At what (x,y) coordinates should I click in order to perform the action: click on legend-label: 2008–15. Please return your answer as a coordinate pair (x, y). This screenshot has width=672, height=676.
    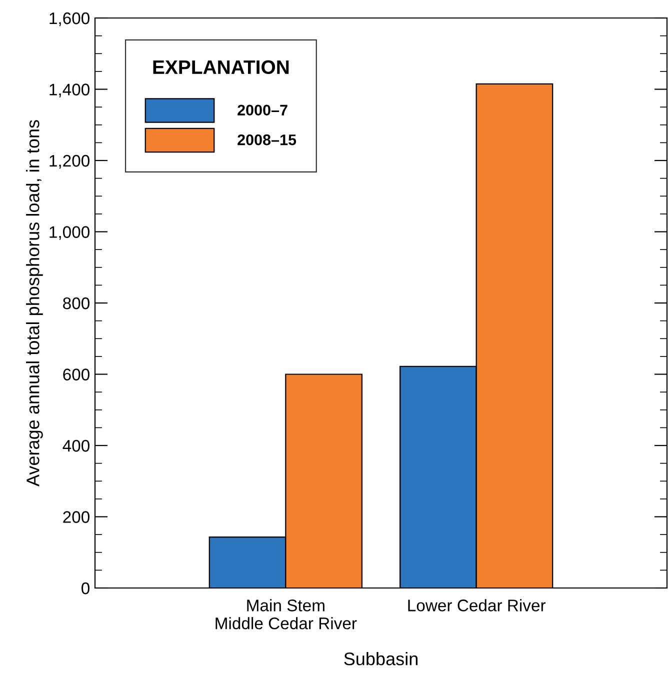
    Looking at the image, I should click on (267, 140).